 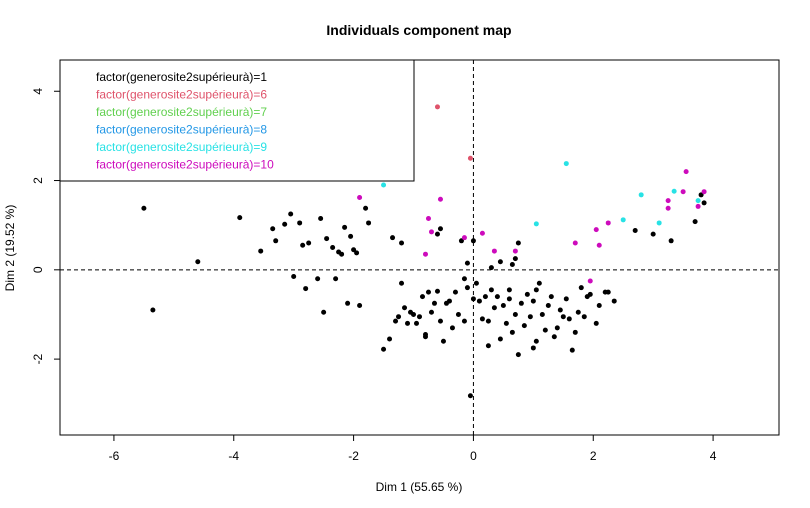 What do you see at coordinates (413, 449) in the screenshot?
I see `x-axis: -6 -4 -2 0 2 4` at bounding box center [413, 449].